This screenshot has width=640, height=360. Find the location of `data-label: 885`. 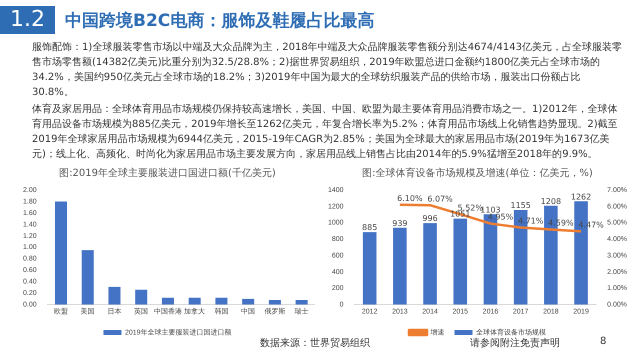

data-label: 885 is located at coordinates (370, 227).